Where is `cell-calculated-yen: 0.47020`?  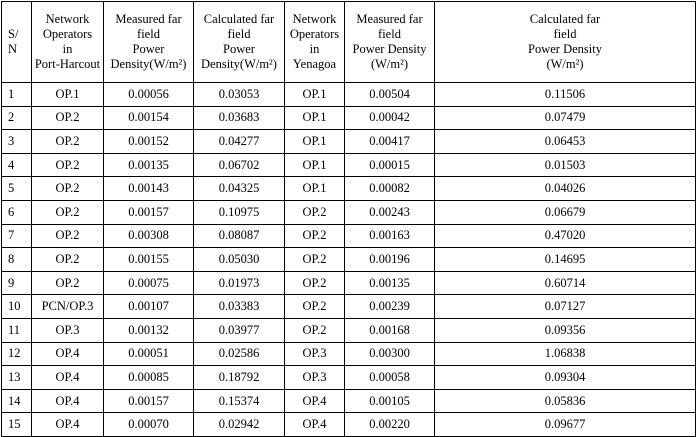 cell-calculated-yen: 0.47020 is located at coordinates (565, 236).